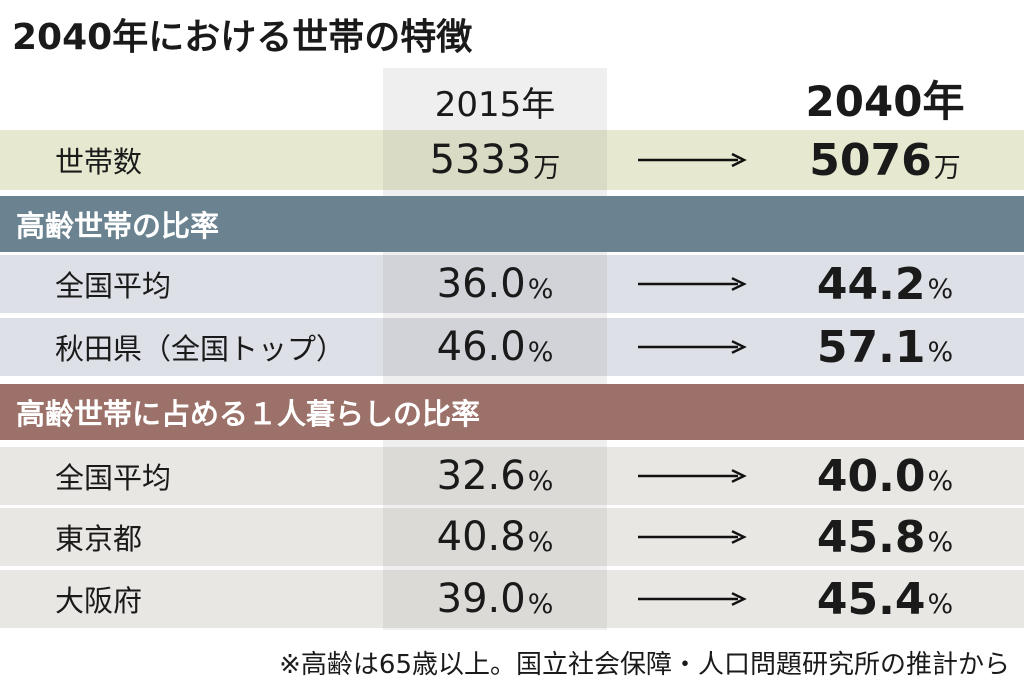  Describe the element at coordinates (871, 599) in the screenshot. I see `value: 45.4` at that location.